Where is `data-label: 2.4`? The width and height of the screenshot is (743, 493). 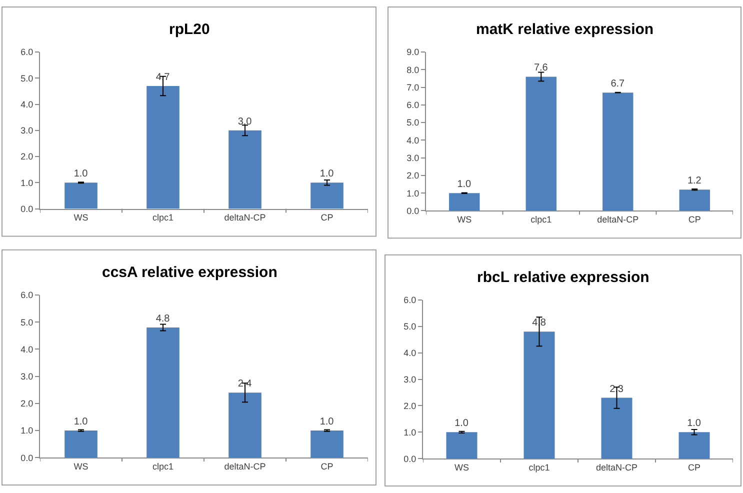 data-label: 2.4 is located at coordinates (245, 384).